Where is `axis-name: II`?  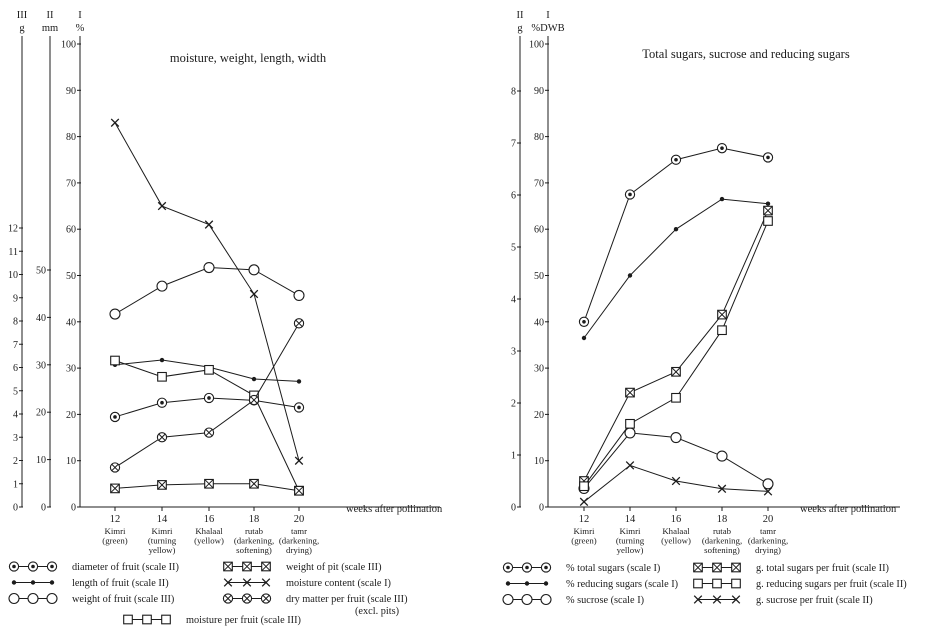
axis-name: II is located at coordinates (50, 15).